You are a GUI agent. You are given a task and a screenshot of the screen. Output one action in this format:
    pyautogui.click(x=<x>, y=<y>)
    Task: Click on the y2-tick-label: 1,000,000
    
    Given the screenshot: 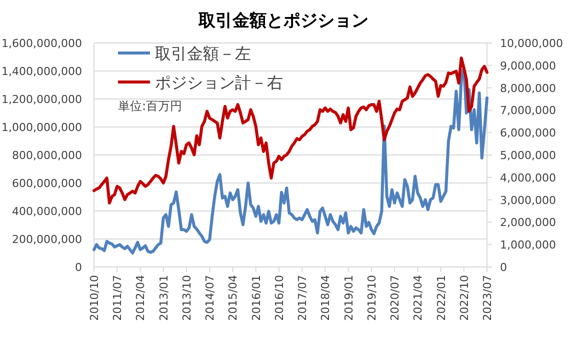 What is the action you would take?
    pyautogui.click(x=528, y=245)
    